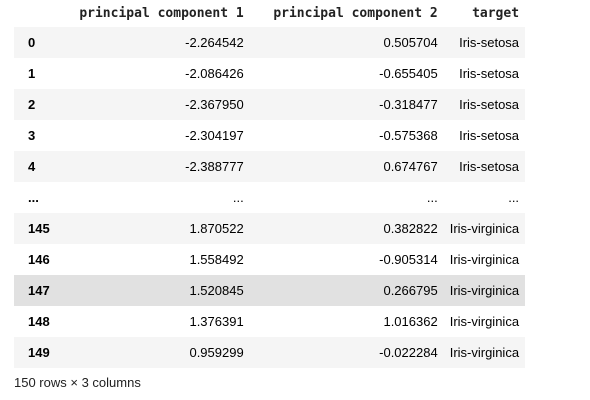 The width and height of the screenshot is (590, 400). What do you see at coordinates (32, 104) in the screenshot?
I see `row-index: 2` at bounding box center [32, 104].